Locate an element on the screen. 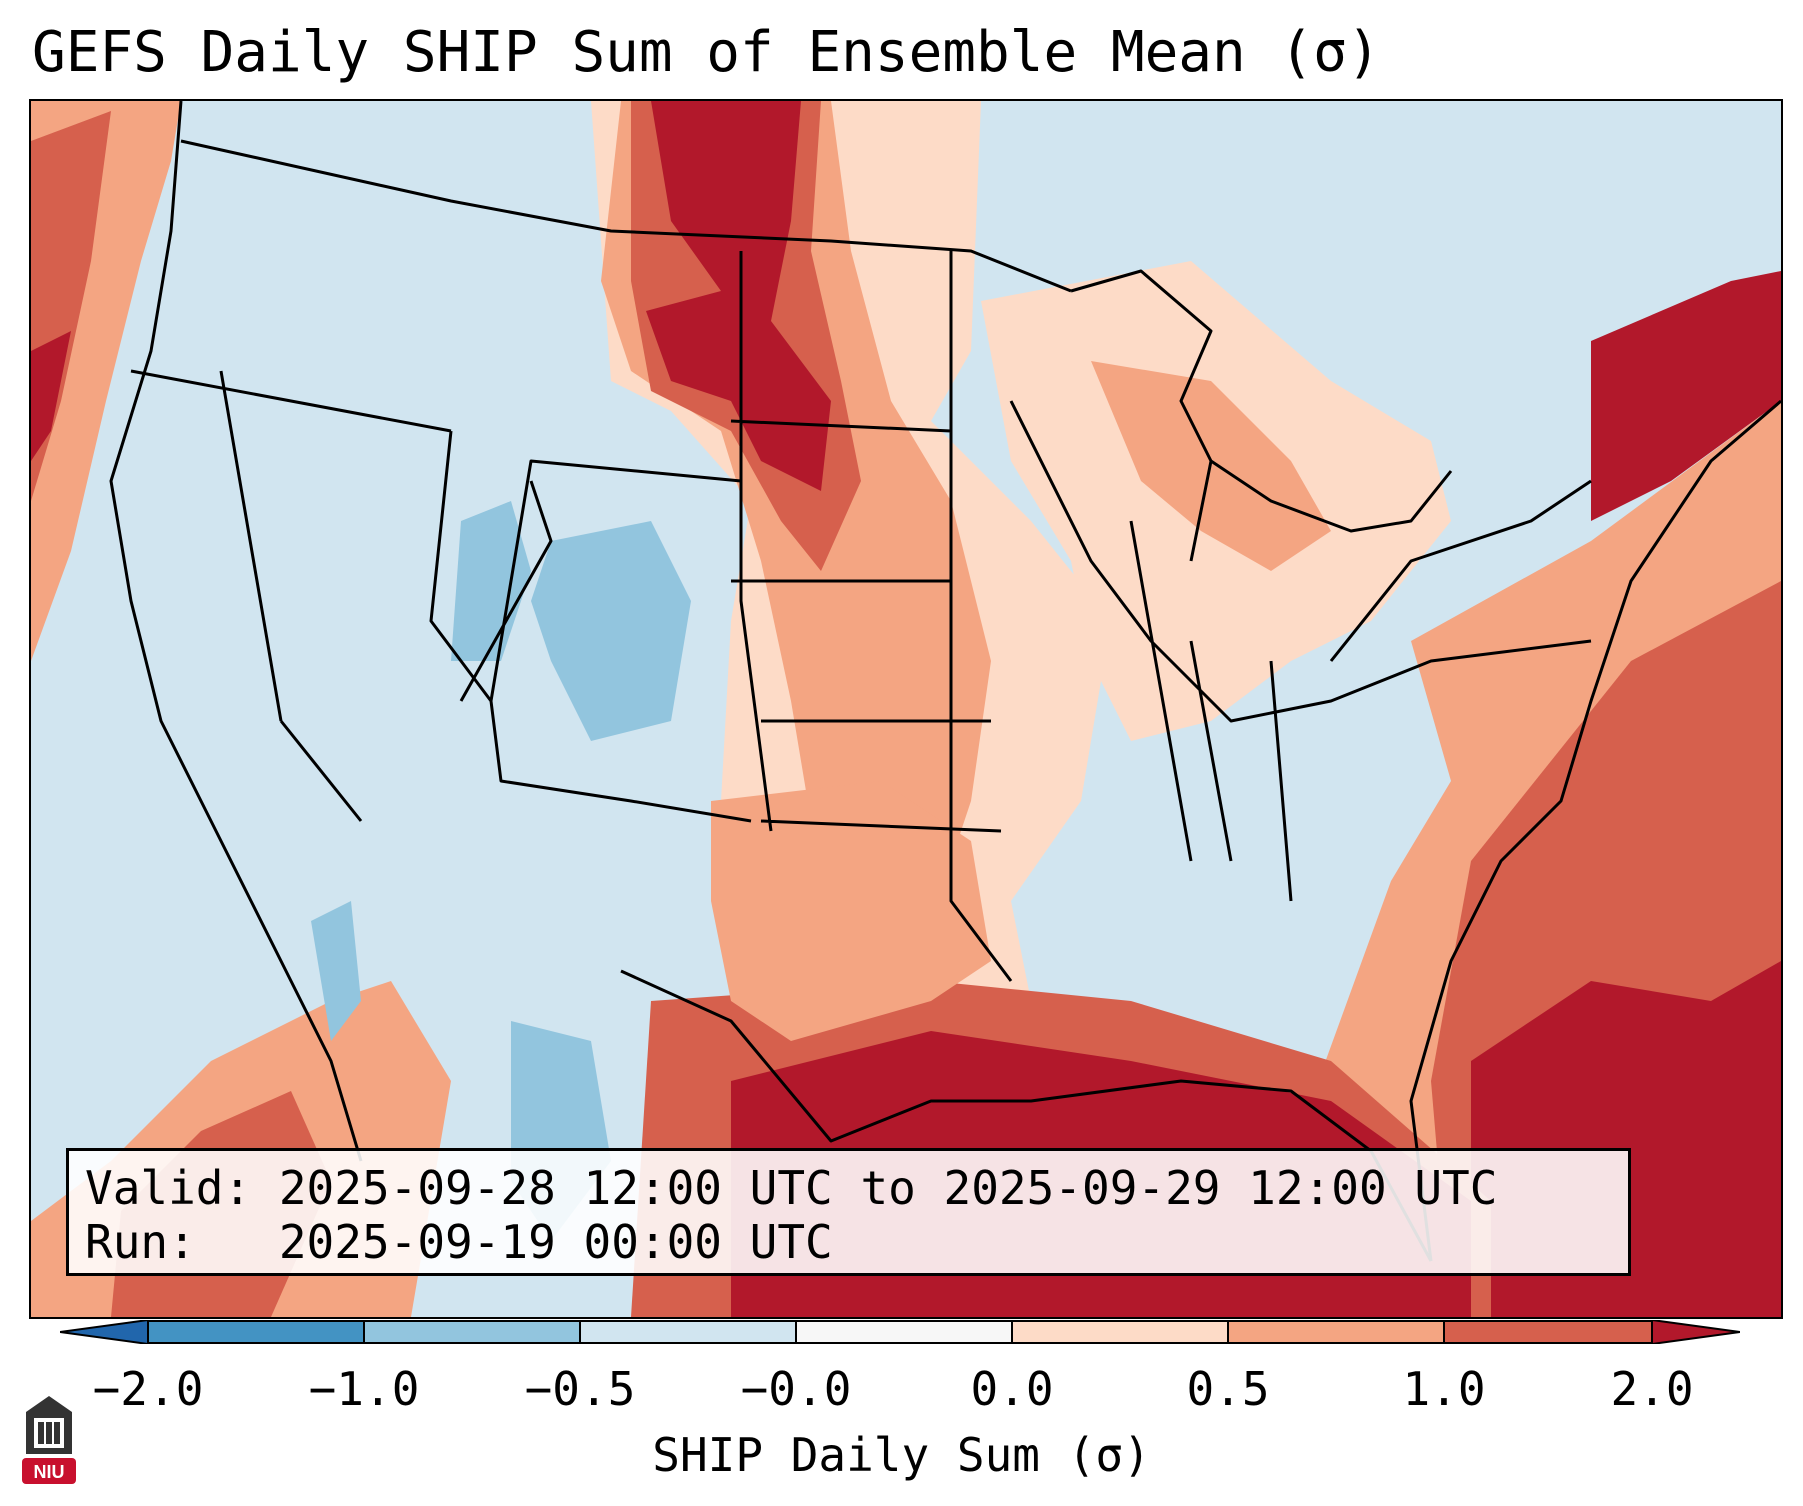 The width and height of the screenshot is (1803, 1506). state-lines-east is located at coordinates (1300, 651).